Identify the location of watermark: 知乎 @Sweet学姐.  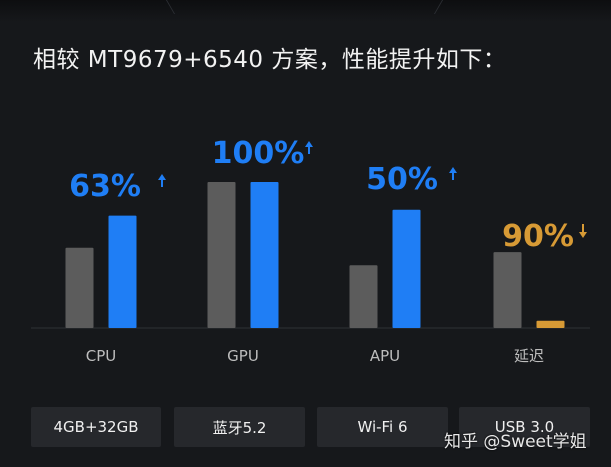
(515, 442).